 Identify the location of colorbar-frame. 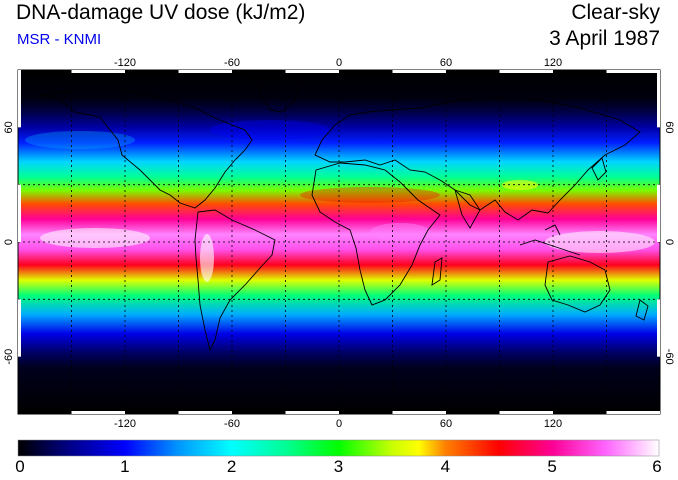
(338, 448).